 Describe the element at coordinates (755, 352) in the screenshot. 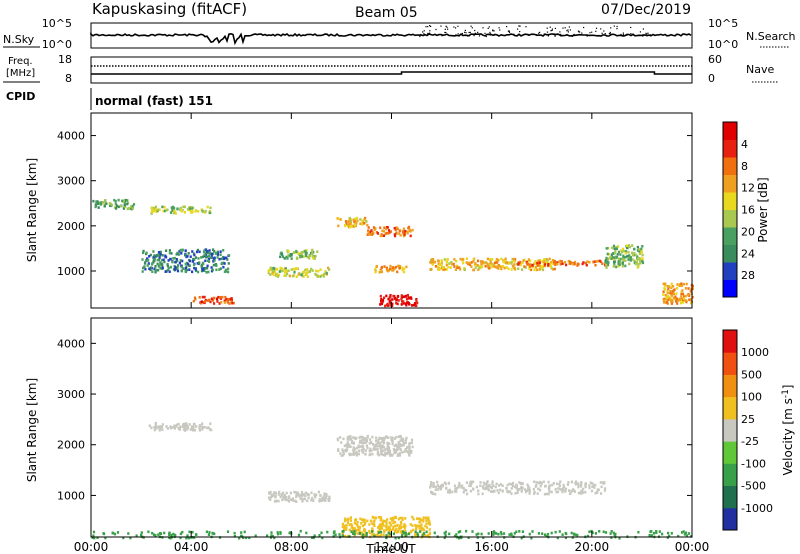

I see `colorbar-tick-label: 1000` at that location.